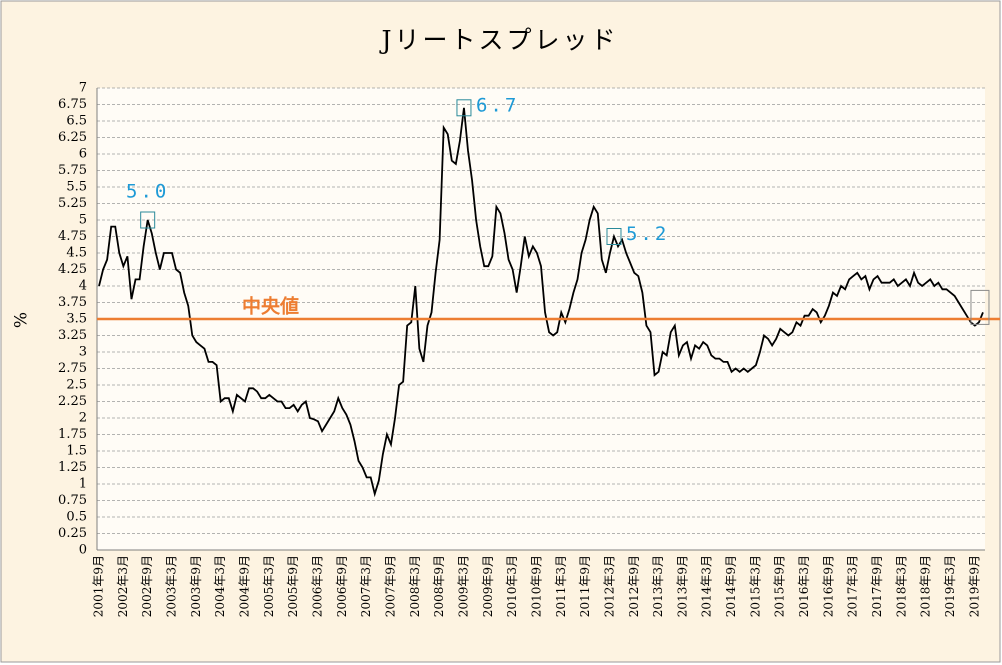 The image size is (1002, 665). Describe the element at coordinates (780, 586) in the screenshot. I see `x-tick-label: 2015年9月` at that location.